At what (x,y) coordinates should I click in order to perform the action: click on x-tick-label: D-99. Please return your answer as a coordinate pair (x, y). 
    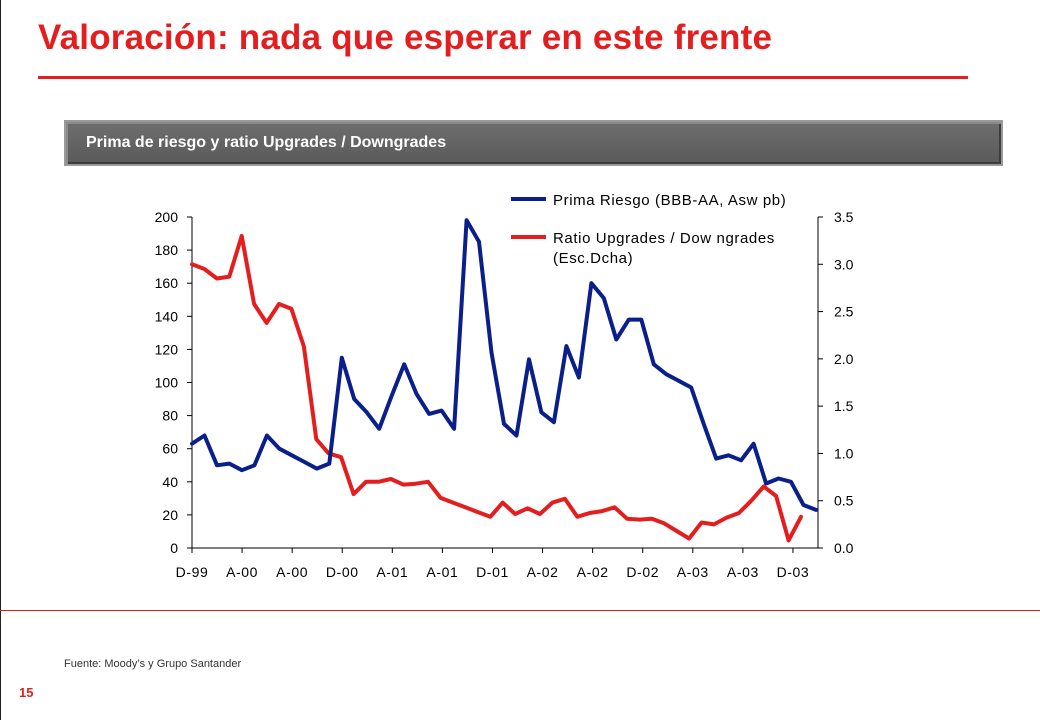
    Looking at the image, I should click on (192, 572).